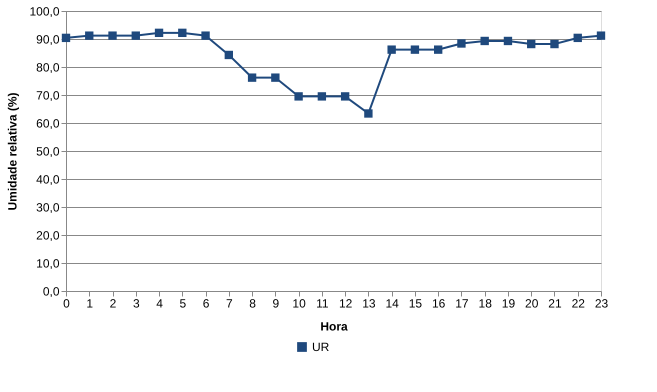 Image resolution: width=657 pixels, height=392 pixels. I want to click on y-tick-label: 100,0, so click(44, 11).